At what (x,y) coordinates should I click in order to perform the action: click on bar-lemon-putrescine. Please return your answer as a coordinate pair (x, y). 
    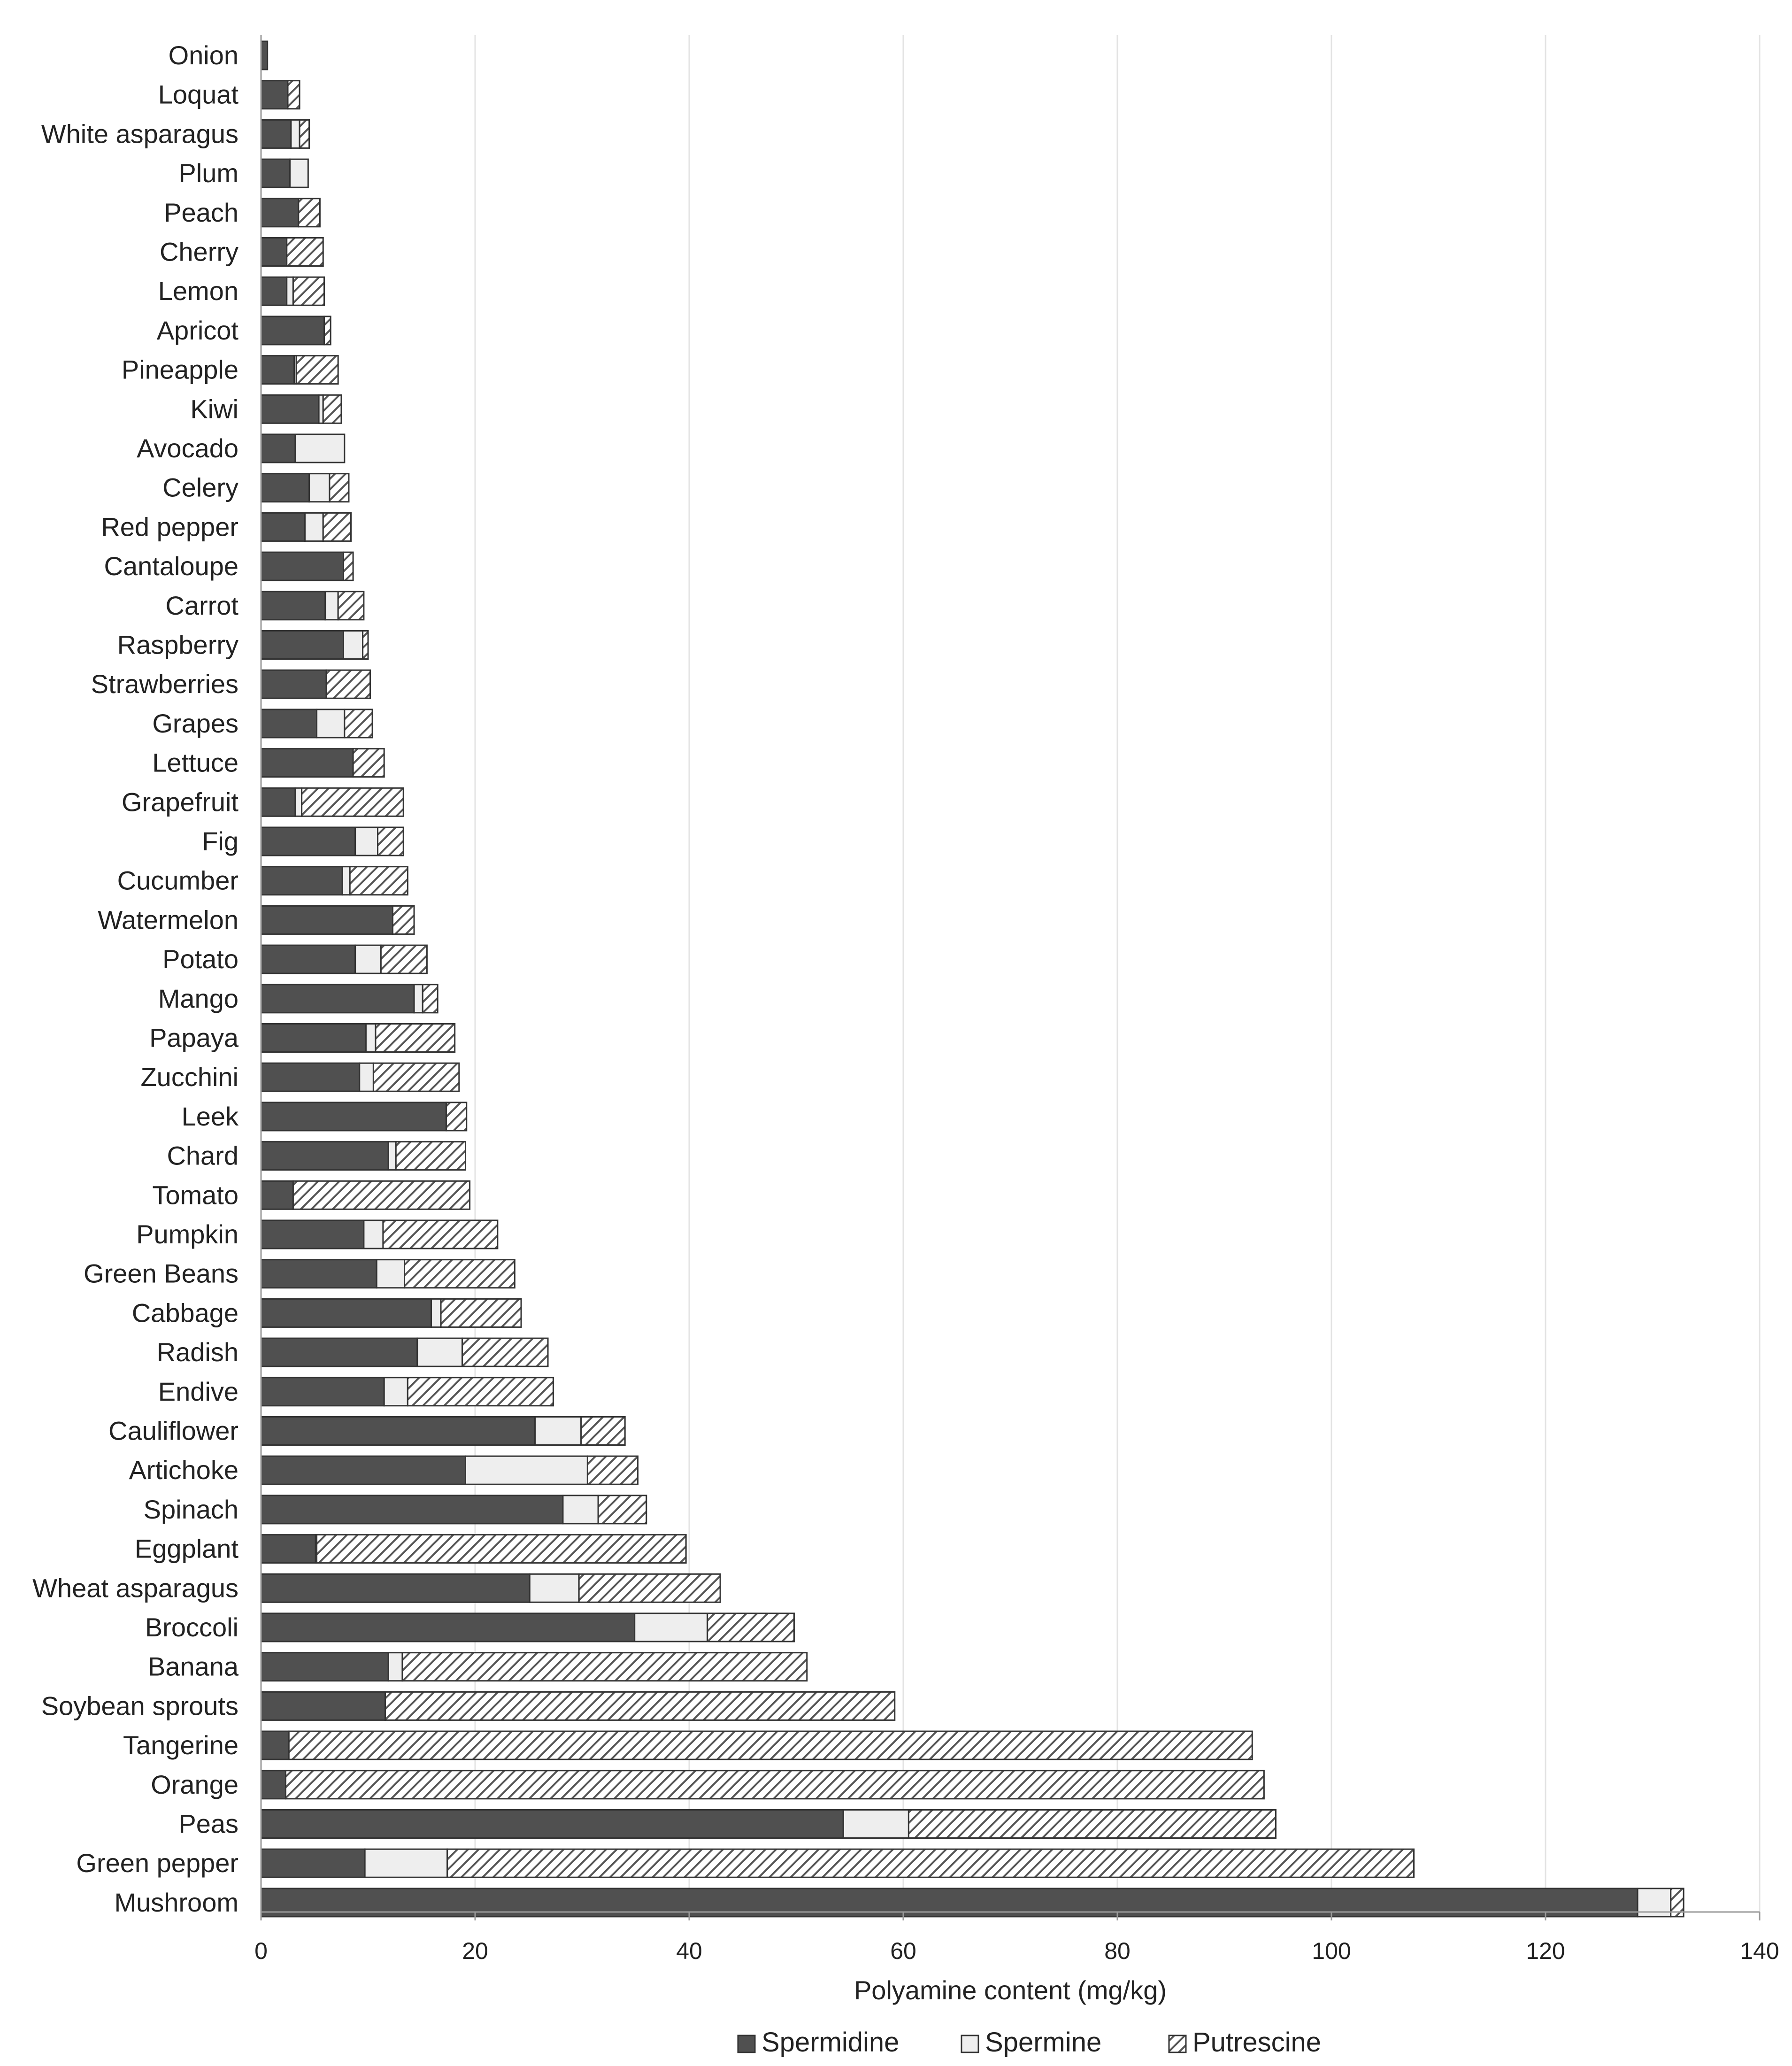
    Looking at the image, I should click on (308, 291).